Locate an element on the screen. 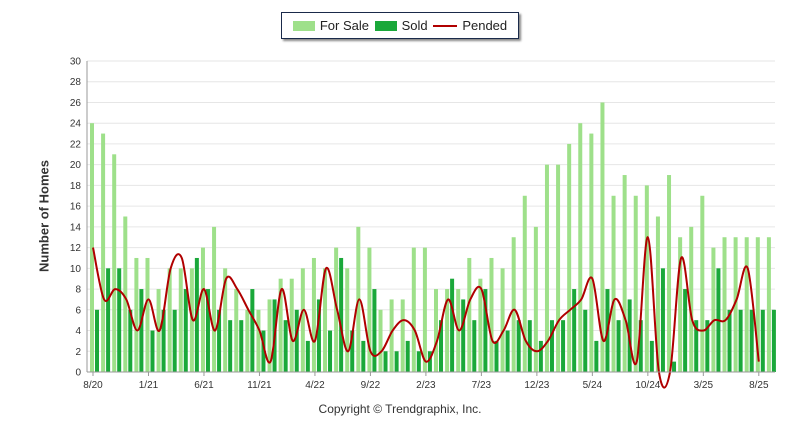 The height and width of the screenshot is (434, 800). legend-item-for-sale: For Sale is located at coordinates (330, 25).